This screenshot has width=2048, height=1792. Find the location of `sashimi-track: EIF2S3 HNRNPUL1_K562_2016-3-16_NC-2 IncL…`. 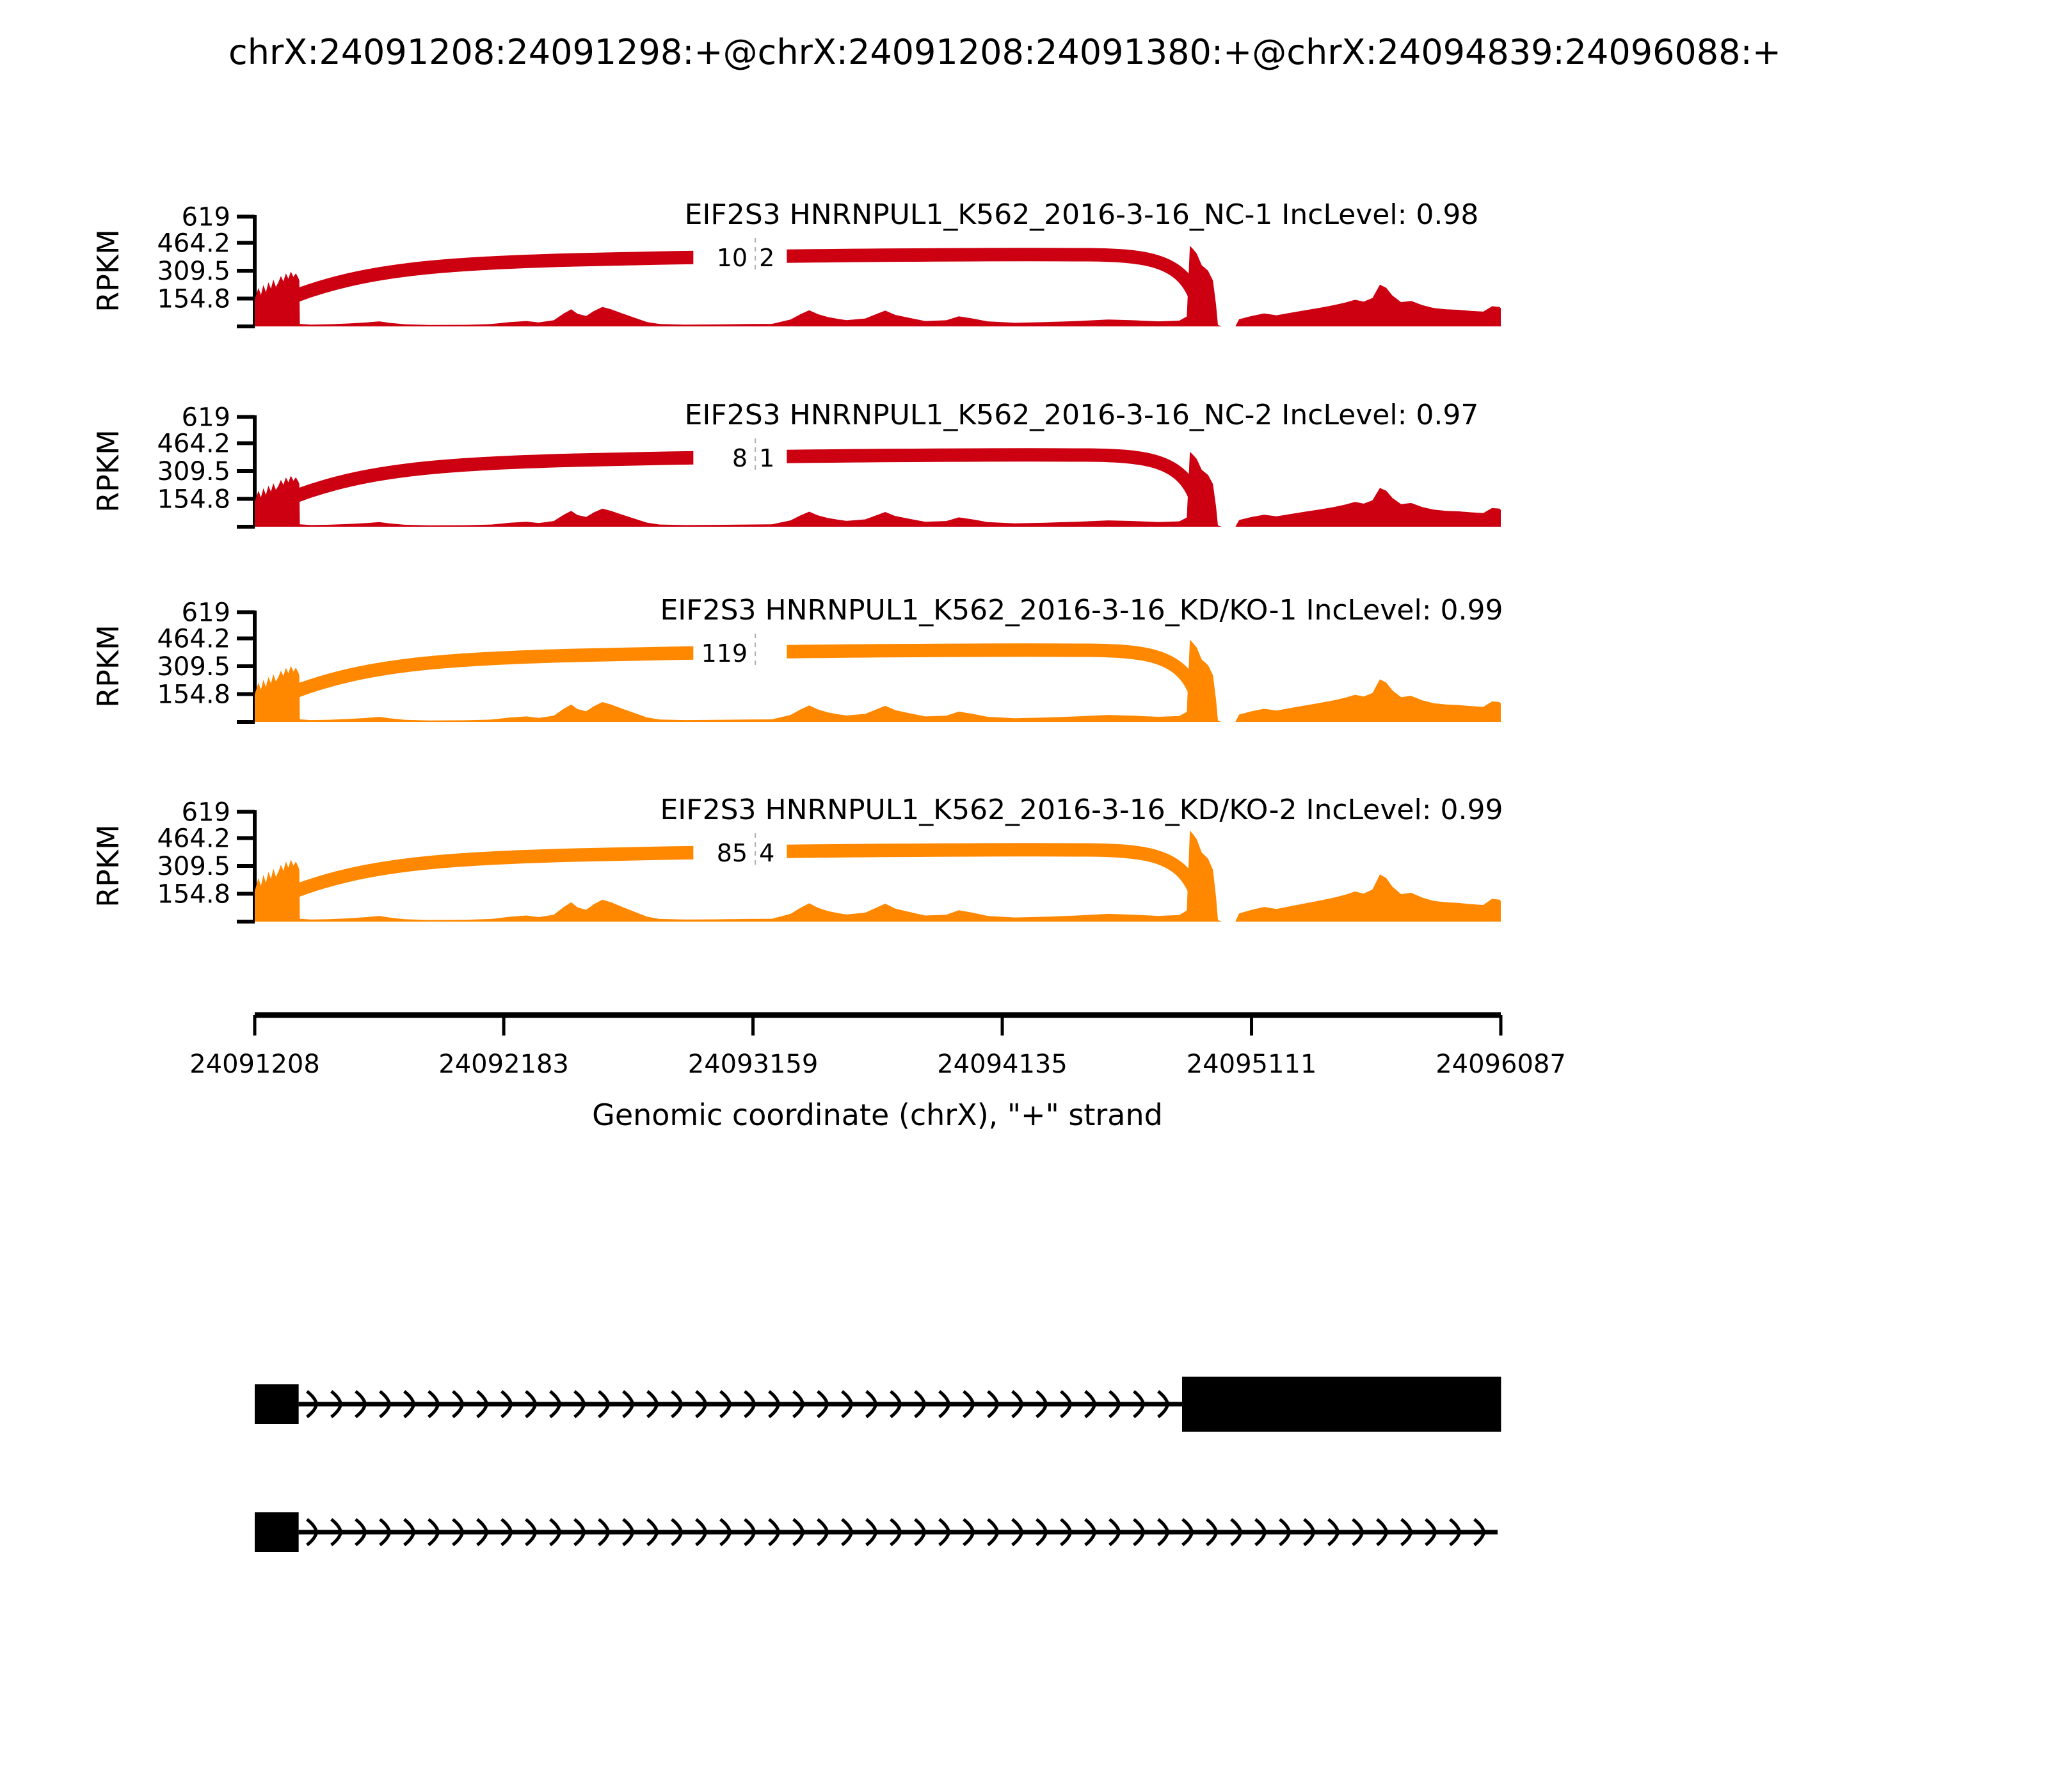

sashimi-track: EIF2S3 HNRNPUL1_K562_2016-3-16_NC-2 IncL… is located at coordinates (796, 464).